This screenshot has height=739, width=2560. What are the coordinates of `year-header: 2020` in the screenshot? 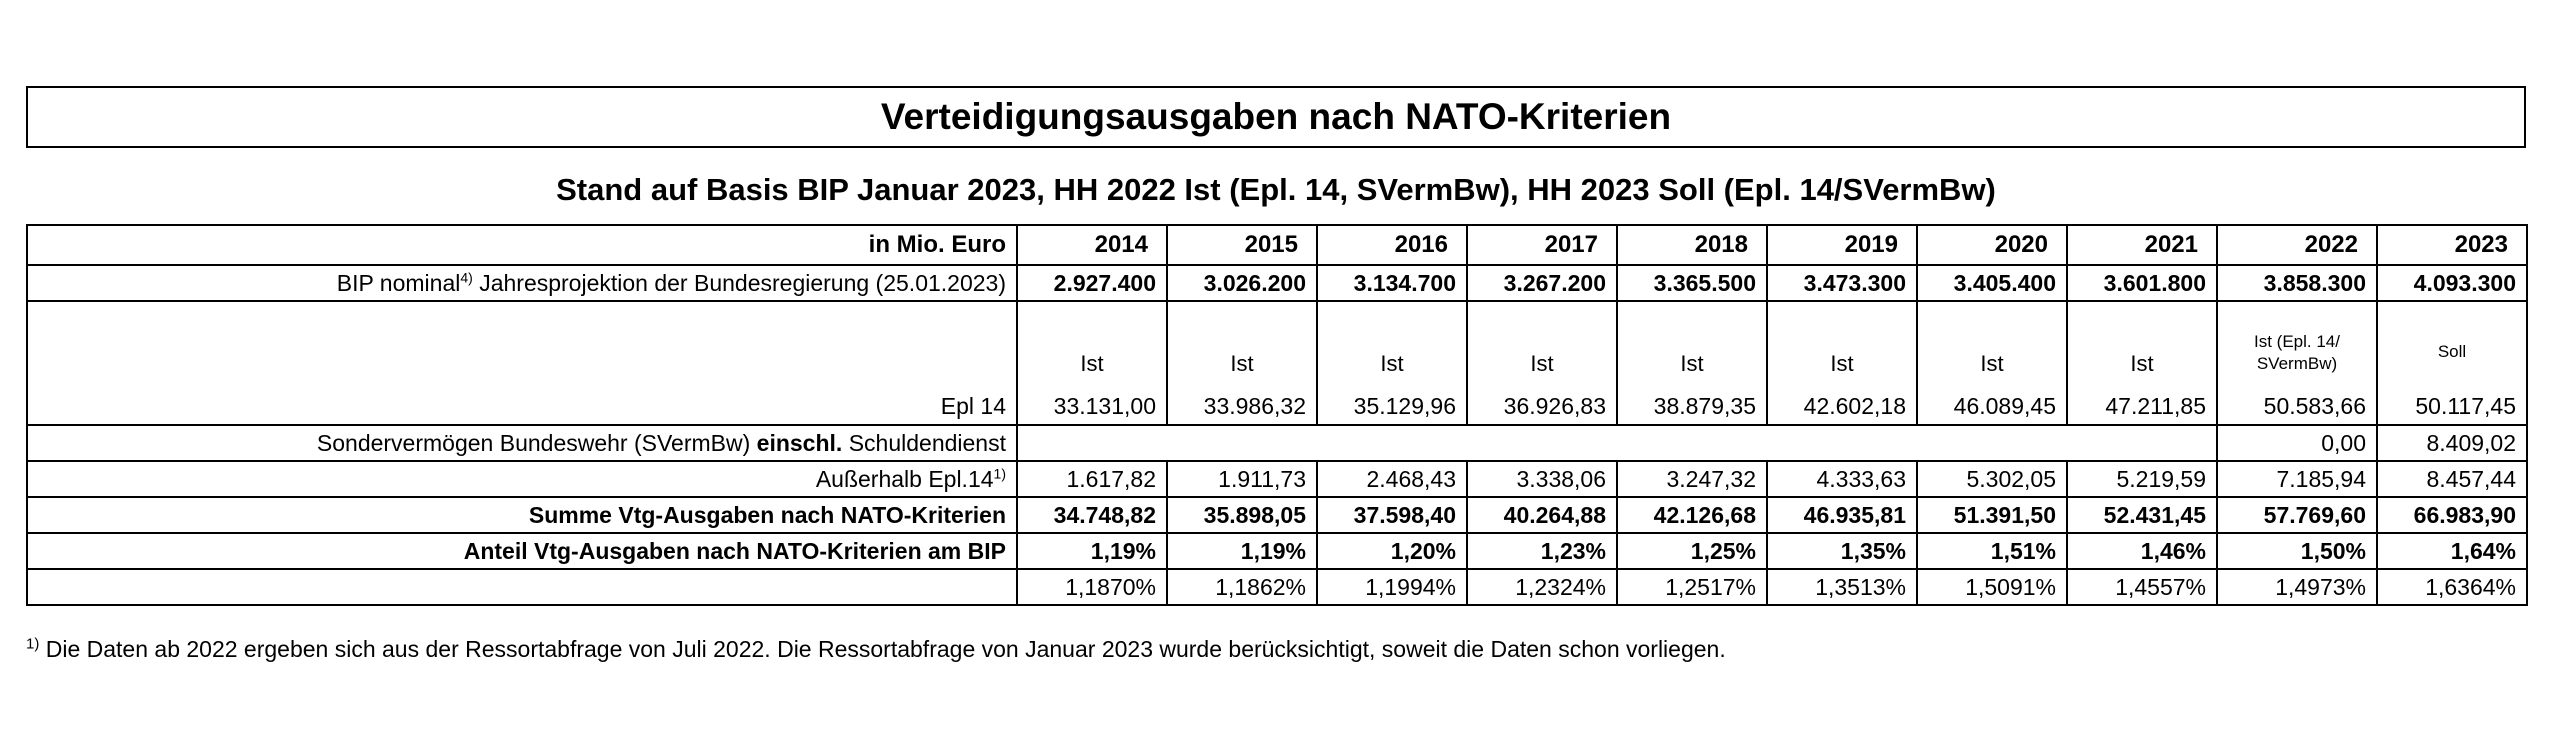 It's located at (1992, 245).